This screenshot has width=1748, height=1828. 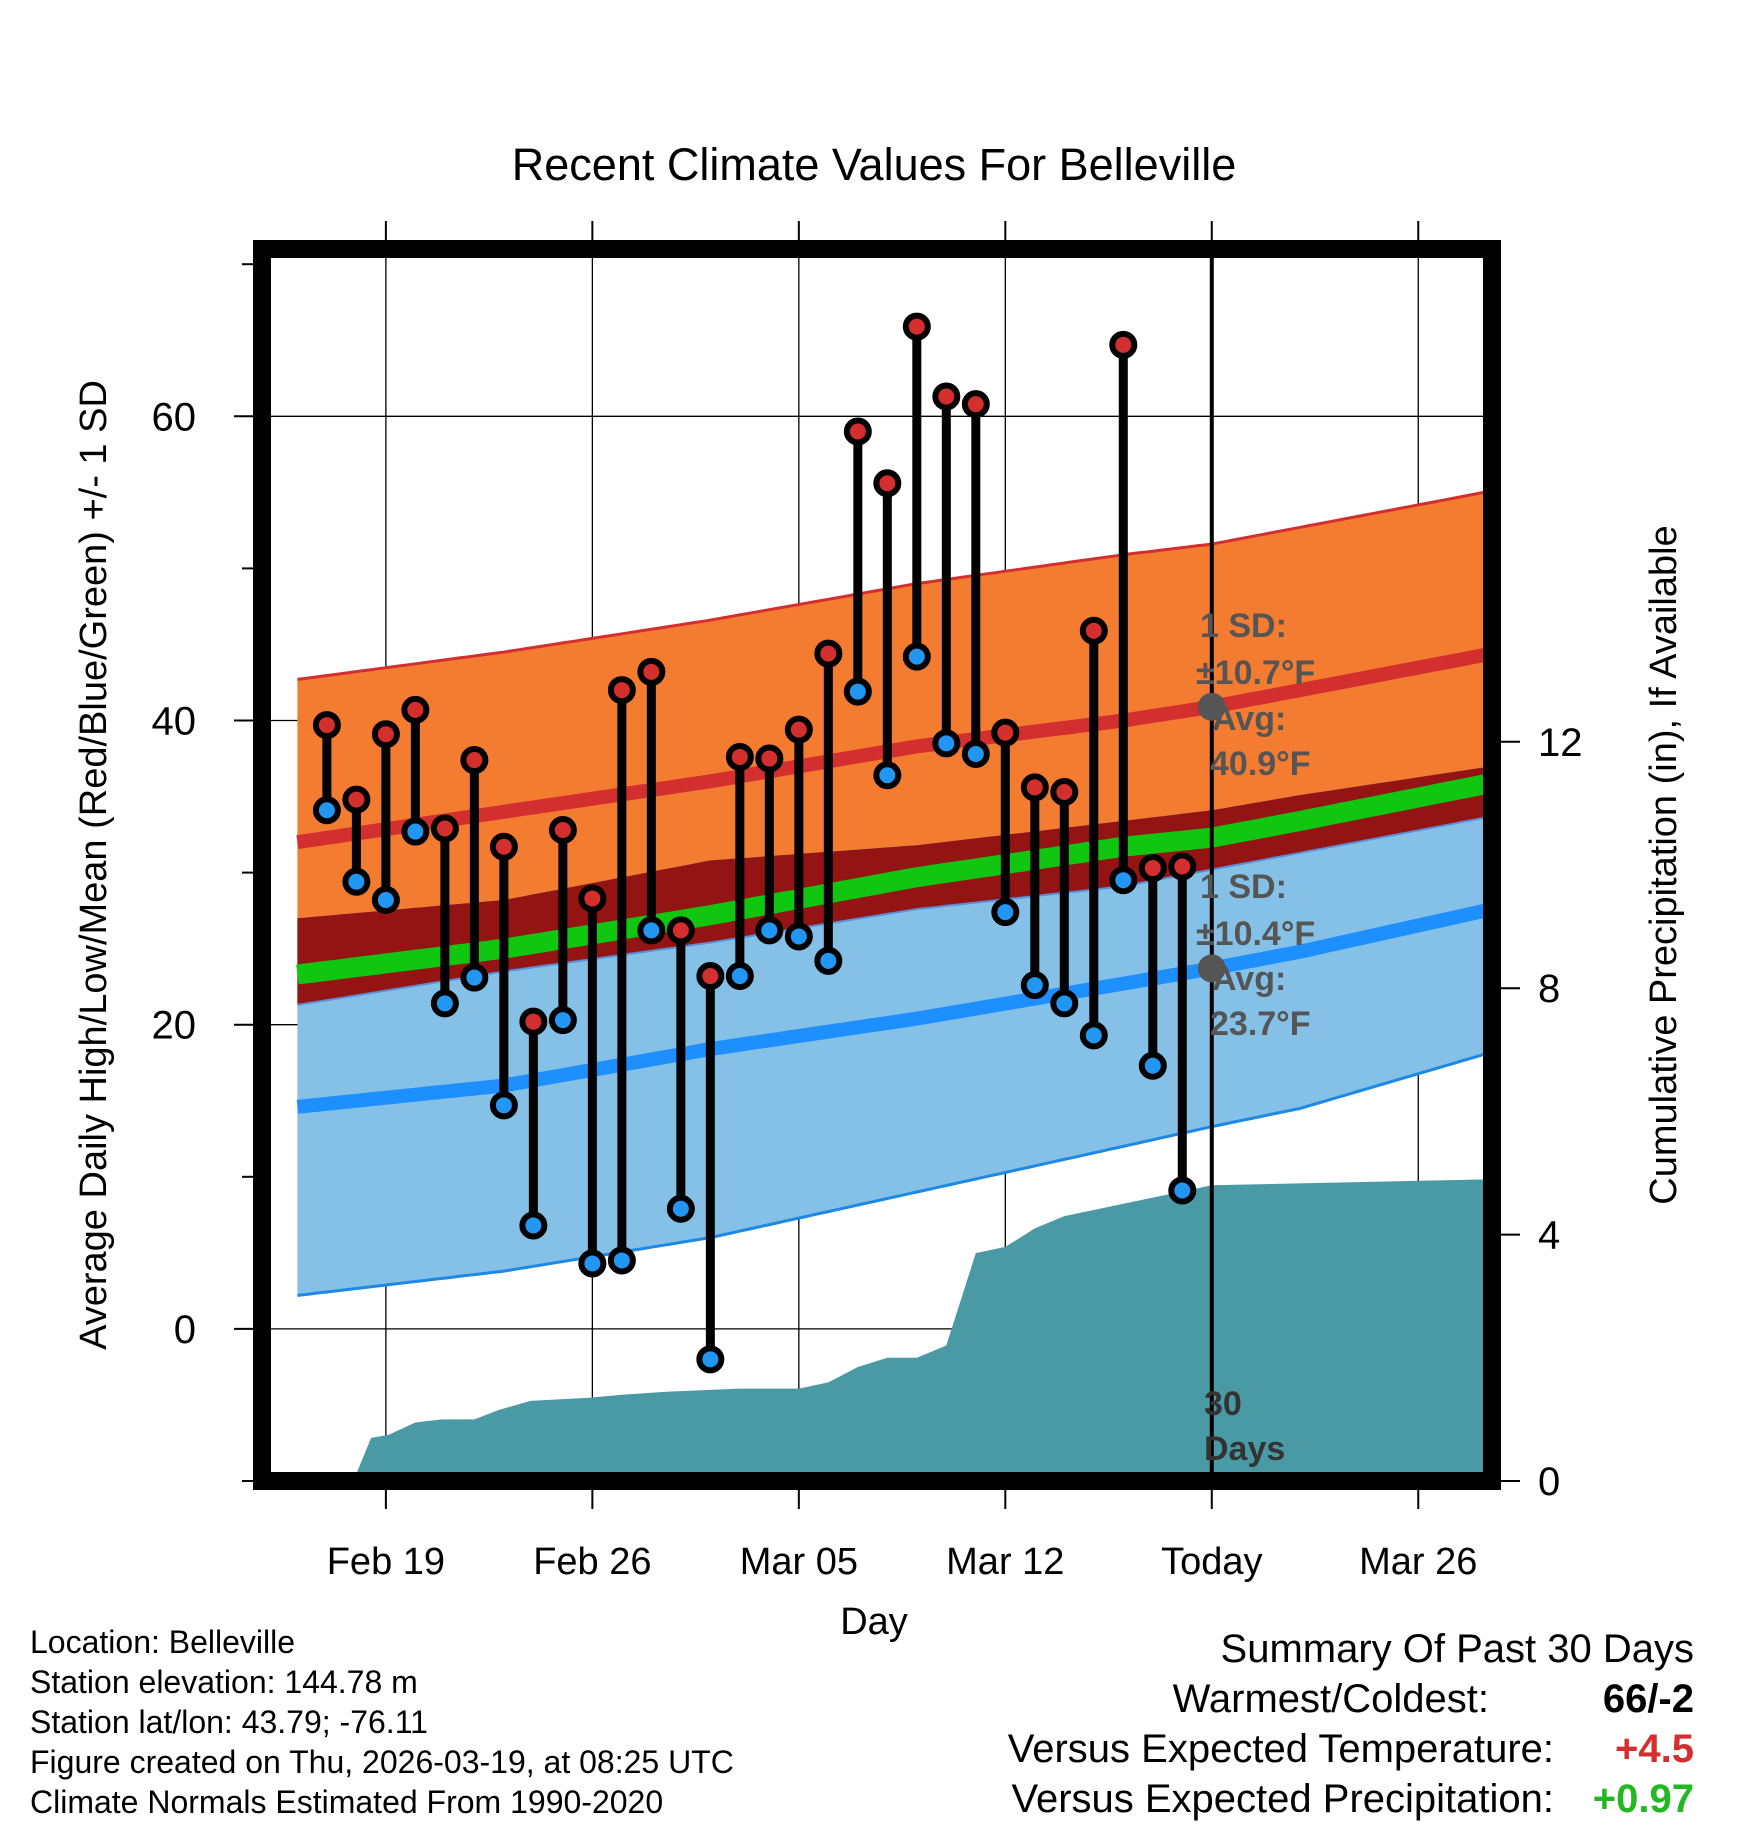 I want to click on high-sd-value: ±10.7°F, so click(x=1255, y=673).